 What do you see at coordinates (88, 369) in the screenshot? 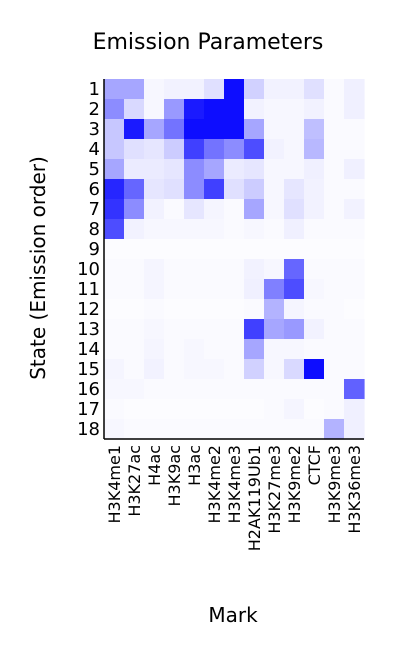
I see `row-tick-label: 15` at bounding box center [88, 369].